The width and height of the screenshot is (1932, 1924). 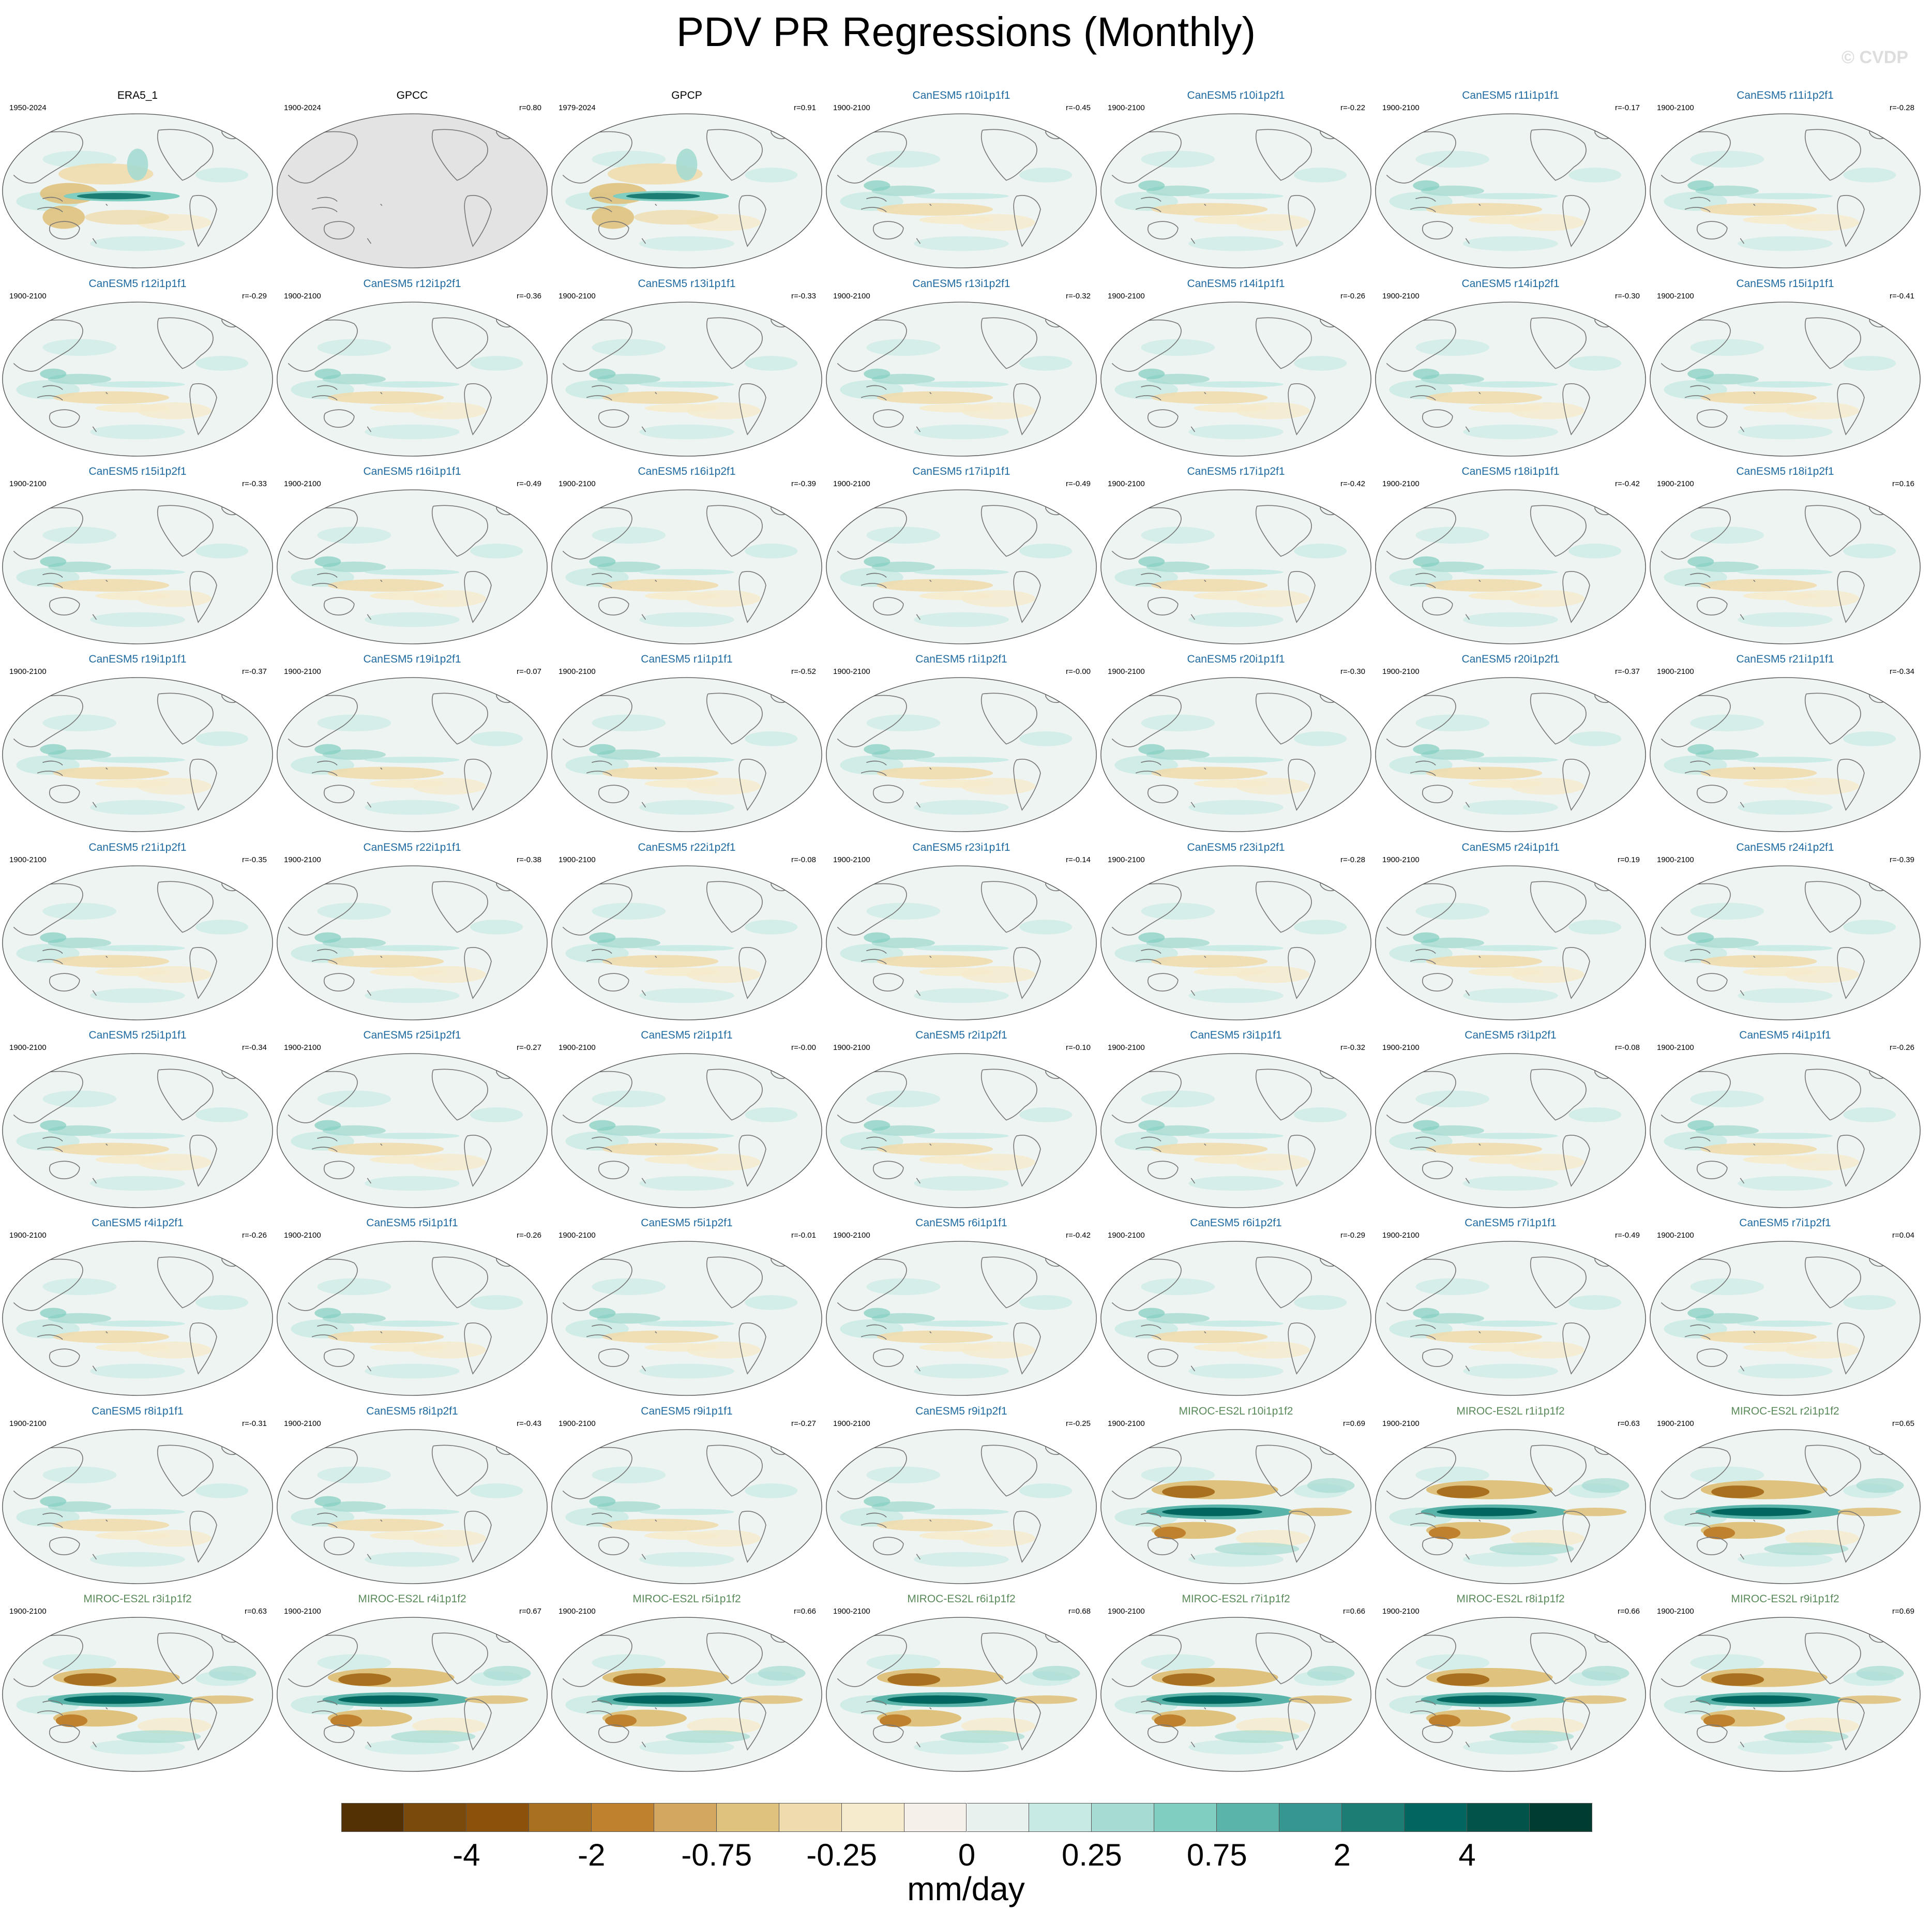 I want to click on map-panel: CanESM5 r1i1p2f1 1900-2100 r=-0.00, so click(x=962, y=747).